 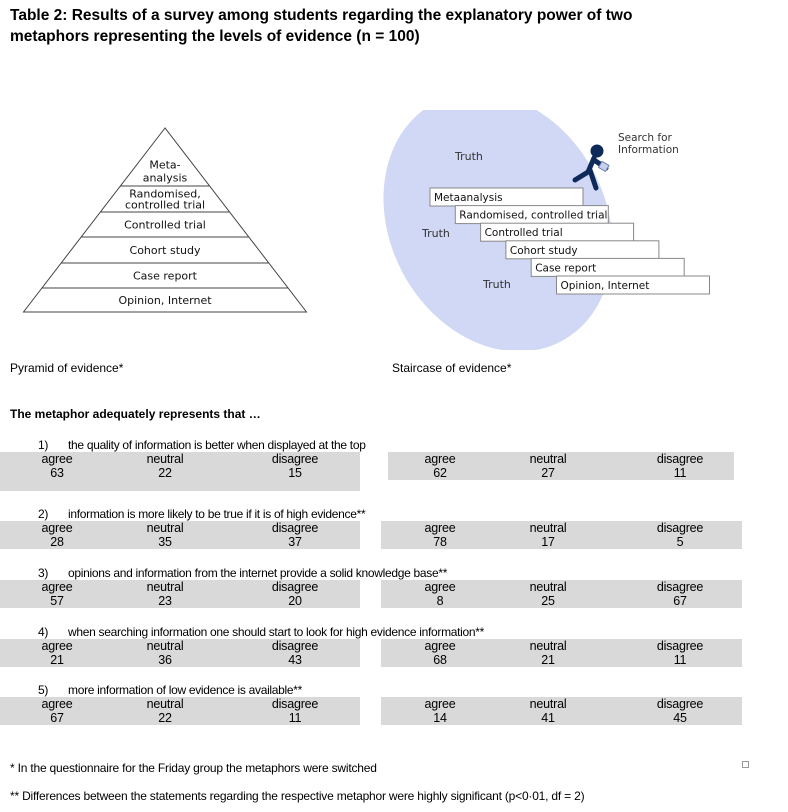 I want to click on marker-square, so click(x=745, y=764).